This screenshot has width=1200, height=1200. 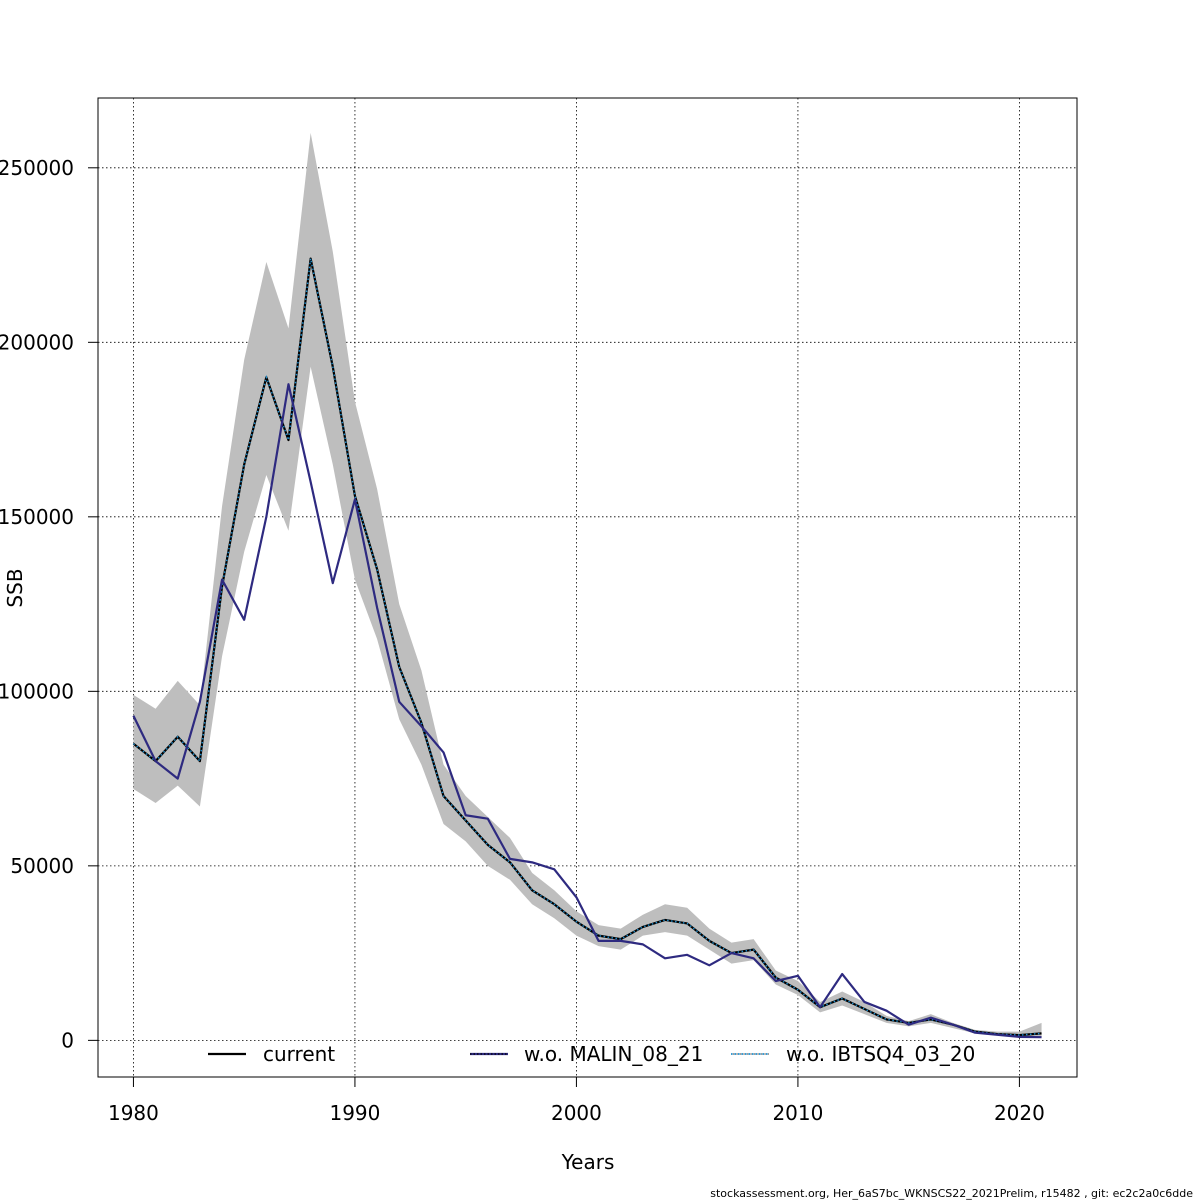 What do you see at coordinates (37, 168) in the screenshot?
I see `y-tick-label: 250000` at bounding box center [37, 168].